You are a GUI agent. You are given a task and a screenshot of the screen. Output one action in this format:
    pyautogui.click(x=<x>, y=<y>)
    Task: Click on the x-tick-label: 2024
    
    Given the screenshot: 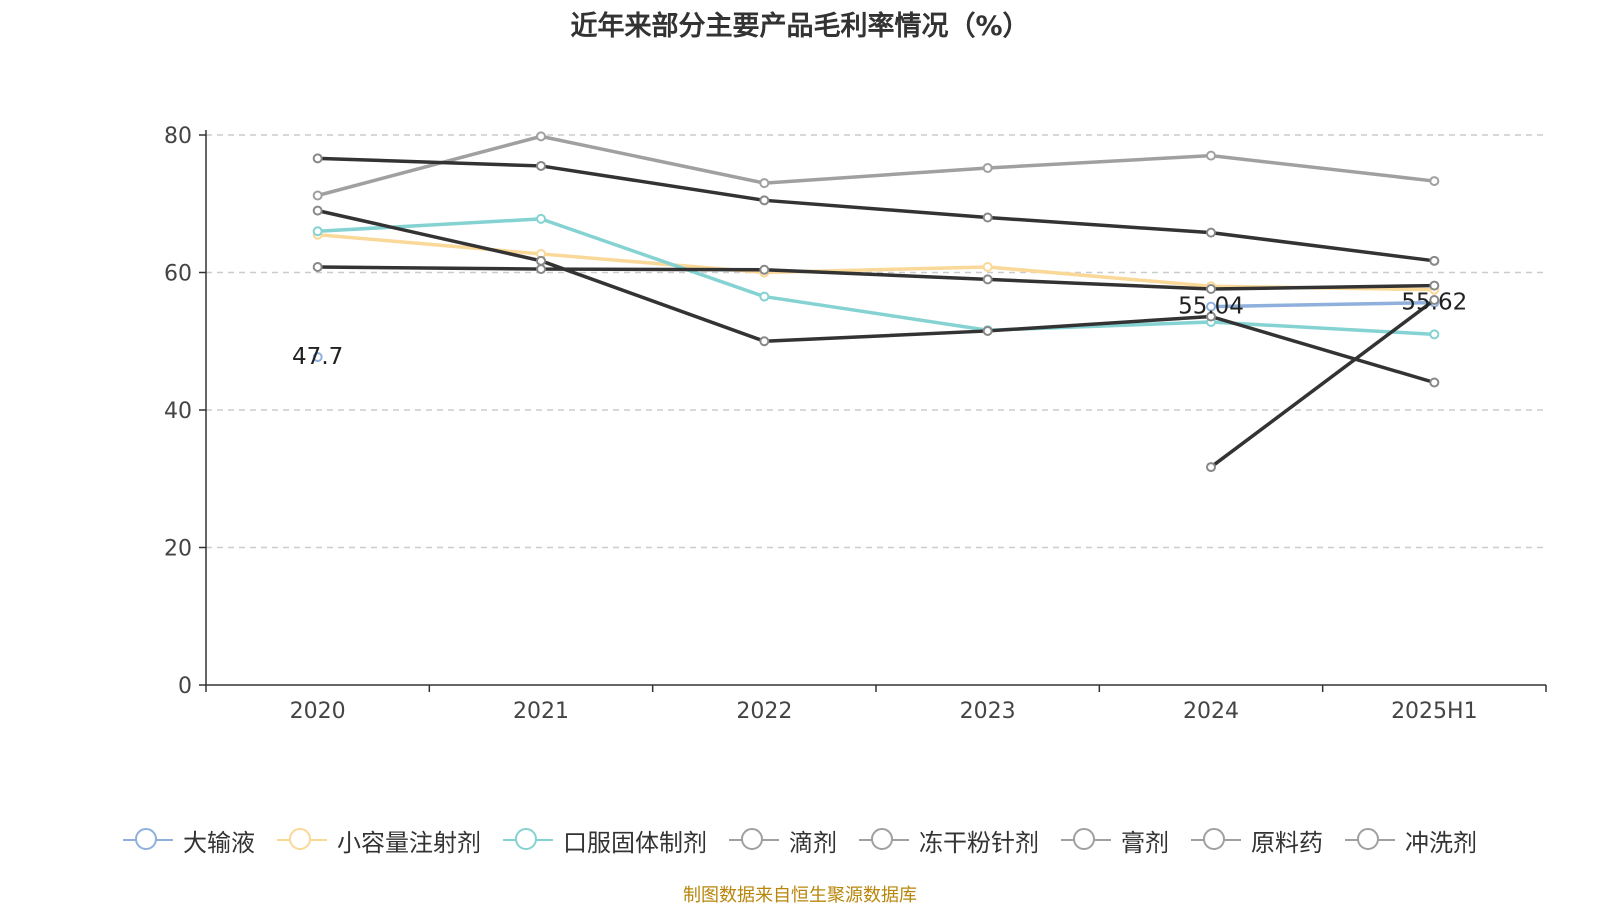 What is the action you would take?
    pyautogui.click(x=1211, y=711)
    